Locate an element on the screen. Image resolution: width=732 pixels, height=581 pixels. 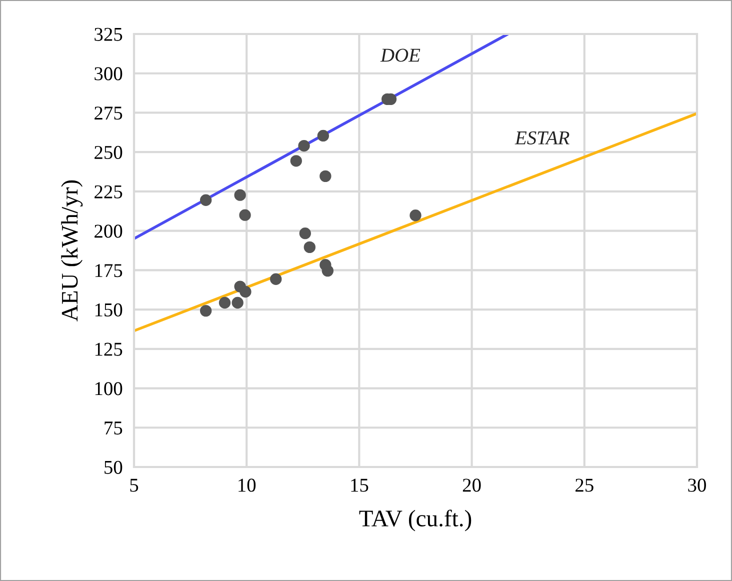
x-tick-label: 25 is located at coordinates (585, 485).